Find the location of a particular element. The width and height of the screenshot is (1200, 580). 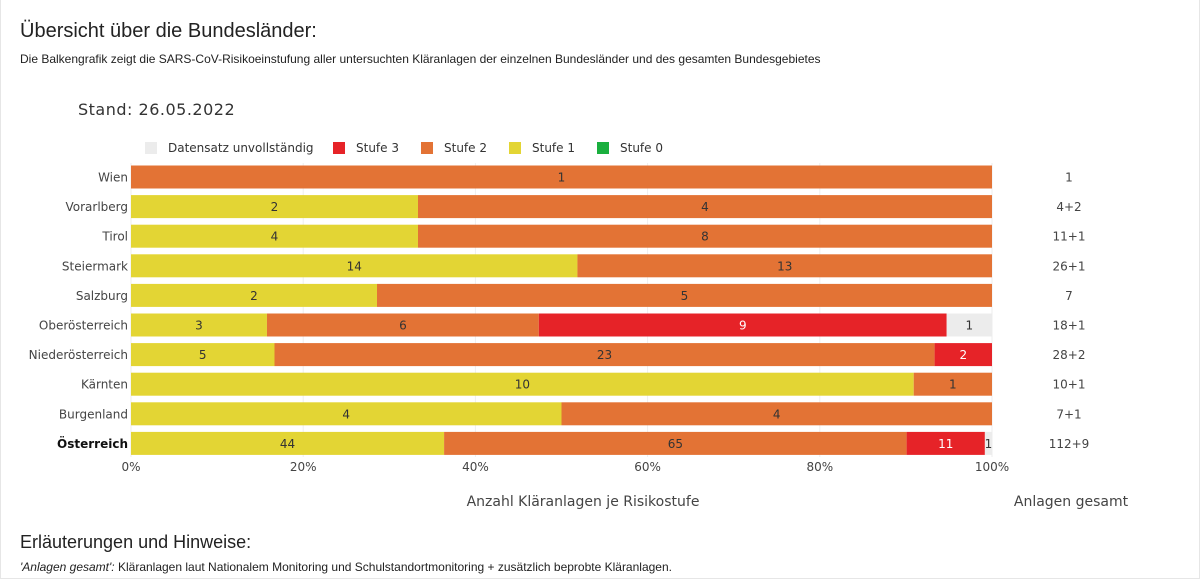

bar-label-1-2: 4 is located at coordinates (705, 207).